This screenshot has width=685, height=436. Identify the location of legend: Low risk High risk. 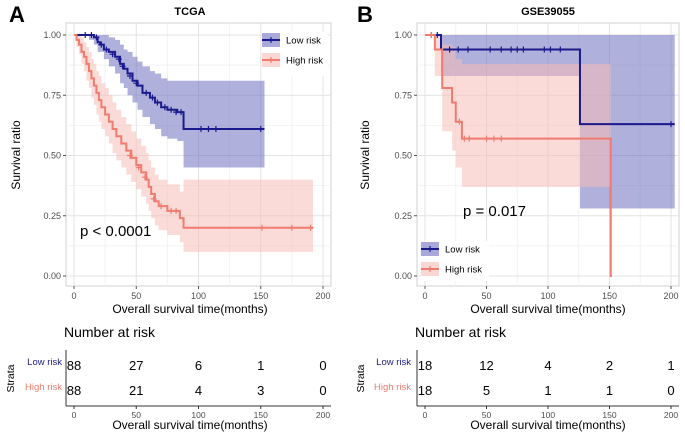
(455, 261).